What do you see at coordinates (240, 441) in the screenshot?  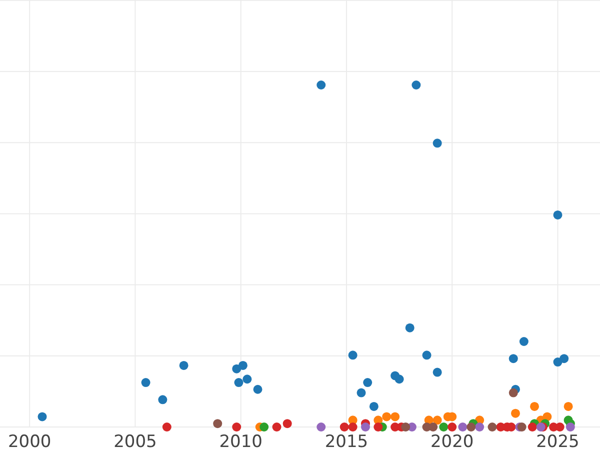 I see `x-tick-label: 2010` at bounding box center [240, 441].